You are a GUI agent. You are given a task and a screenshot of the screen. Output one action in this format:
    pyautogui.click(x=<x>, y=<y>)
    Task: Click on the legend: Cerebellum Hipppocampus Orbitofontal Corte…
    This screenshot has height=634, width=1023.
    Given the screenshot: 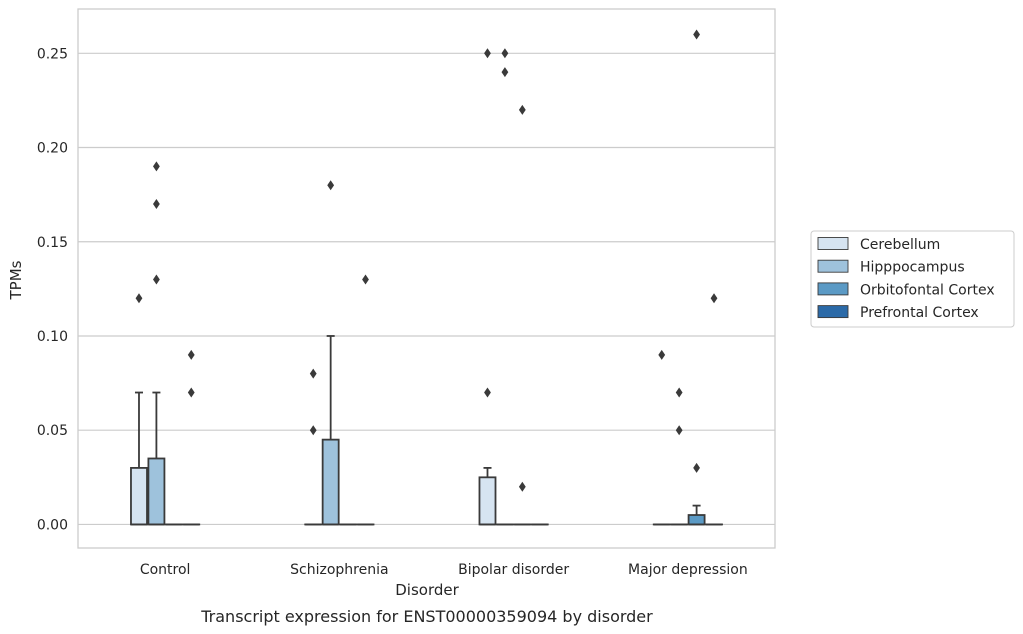 What is the action you would take?
    pyautogui.click(x=912, y=279)
    